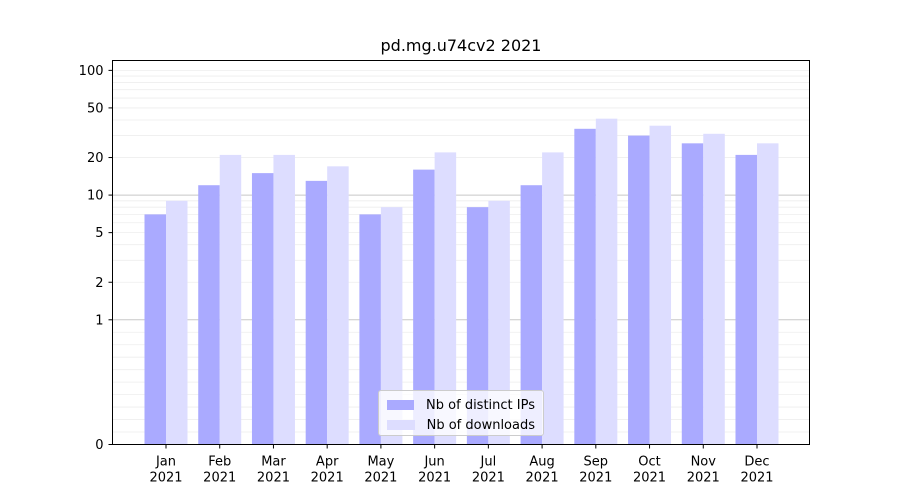 Image resolution: width=900 pixels, height=500 pixels. Describe the element at coordinates (99, 283) in the screenshot. I see `y-tick-label: 2` at that location.